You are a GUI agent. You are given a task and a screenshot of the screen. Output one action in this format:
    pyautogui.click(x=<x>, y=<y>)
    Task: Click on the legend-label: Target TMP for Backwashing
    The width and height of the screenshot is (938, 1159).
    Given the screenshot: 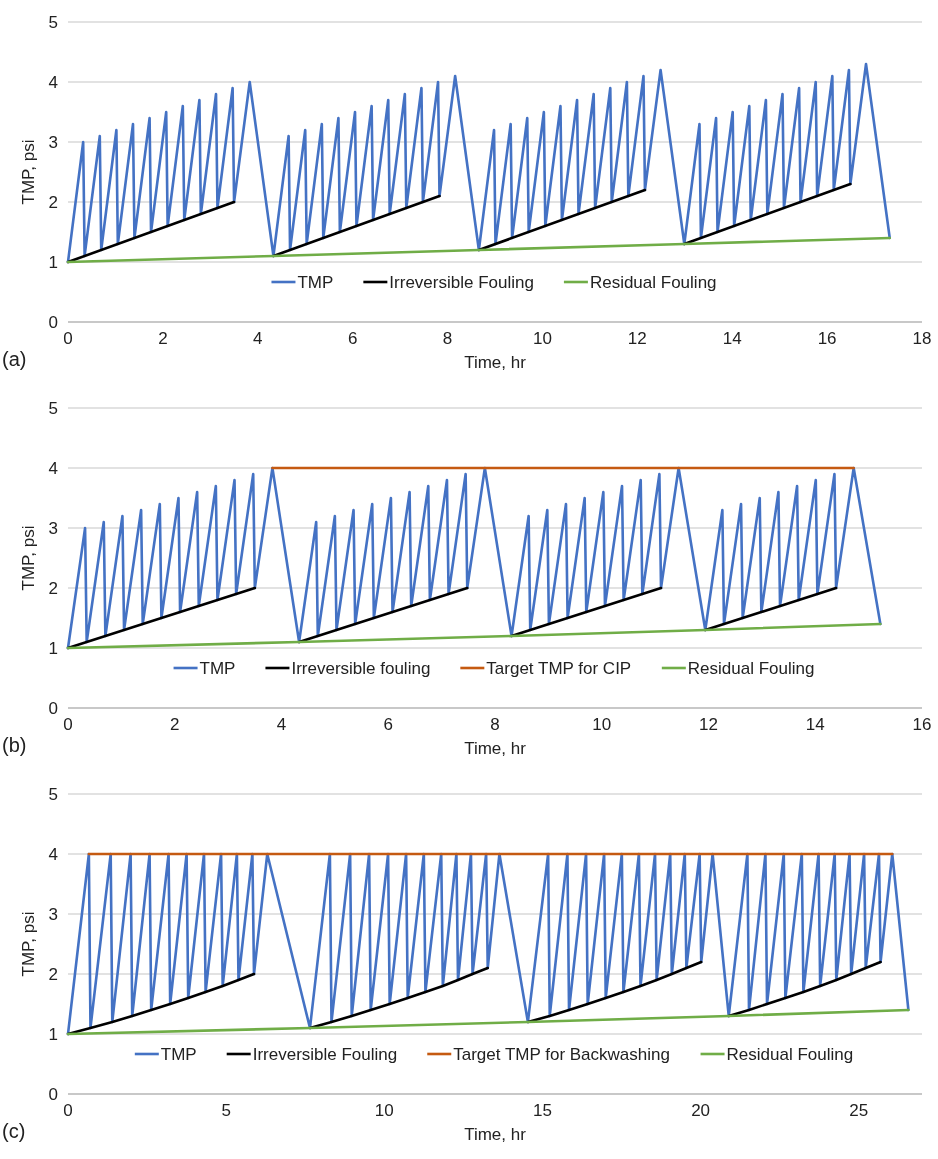 What is the action you would take?
    pyautogui.click(x=561, y=1054)
    